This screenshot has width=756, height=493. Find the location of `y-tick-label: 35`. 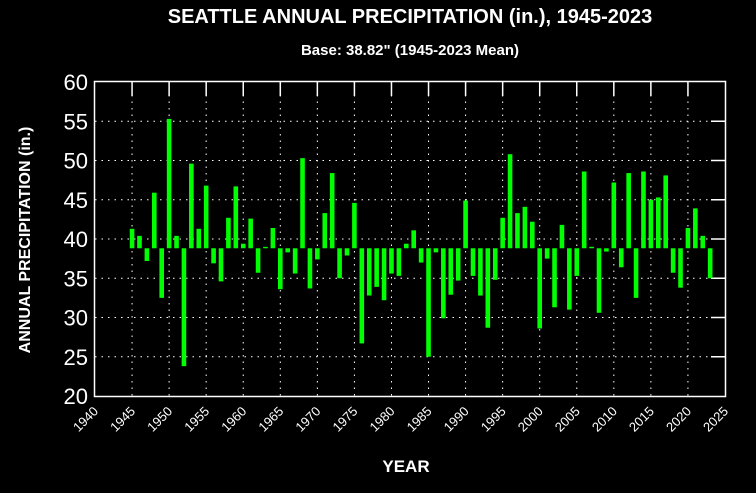

y-tick-label: 35 is located at coordinates (76, 278).